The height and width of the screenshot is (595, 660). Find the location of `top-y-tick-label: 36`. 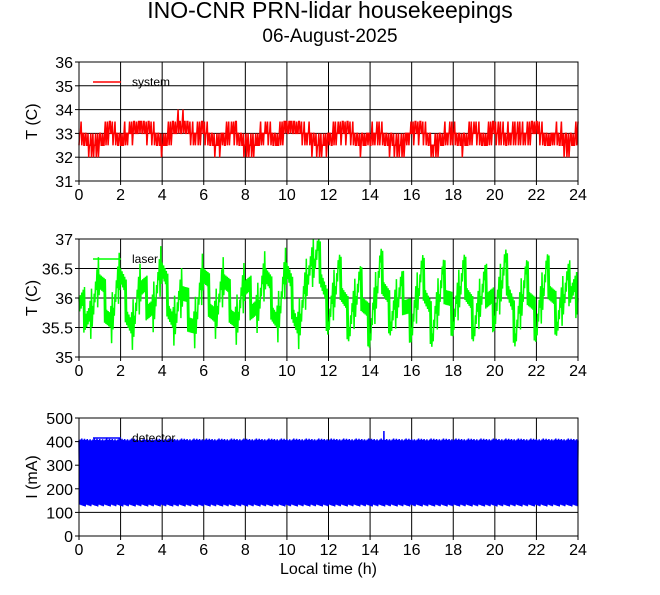

top-y-tick-label: 36 is located at coordinates (64, 63).